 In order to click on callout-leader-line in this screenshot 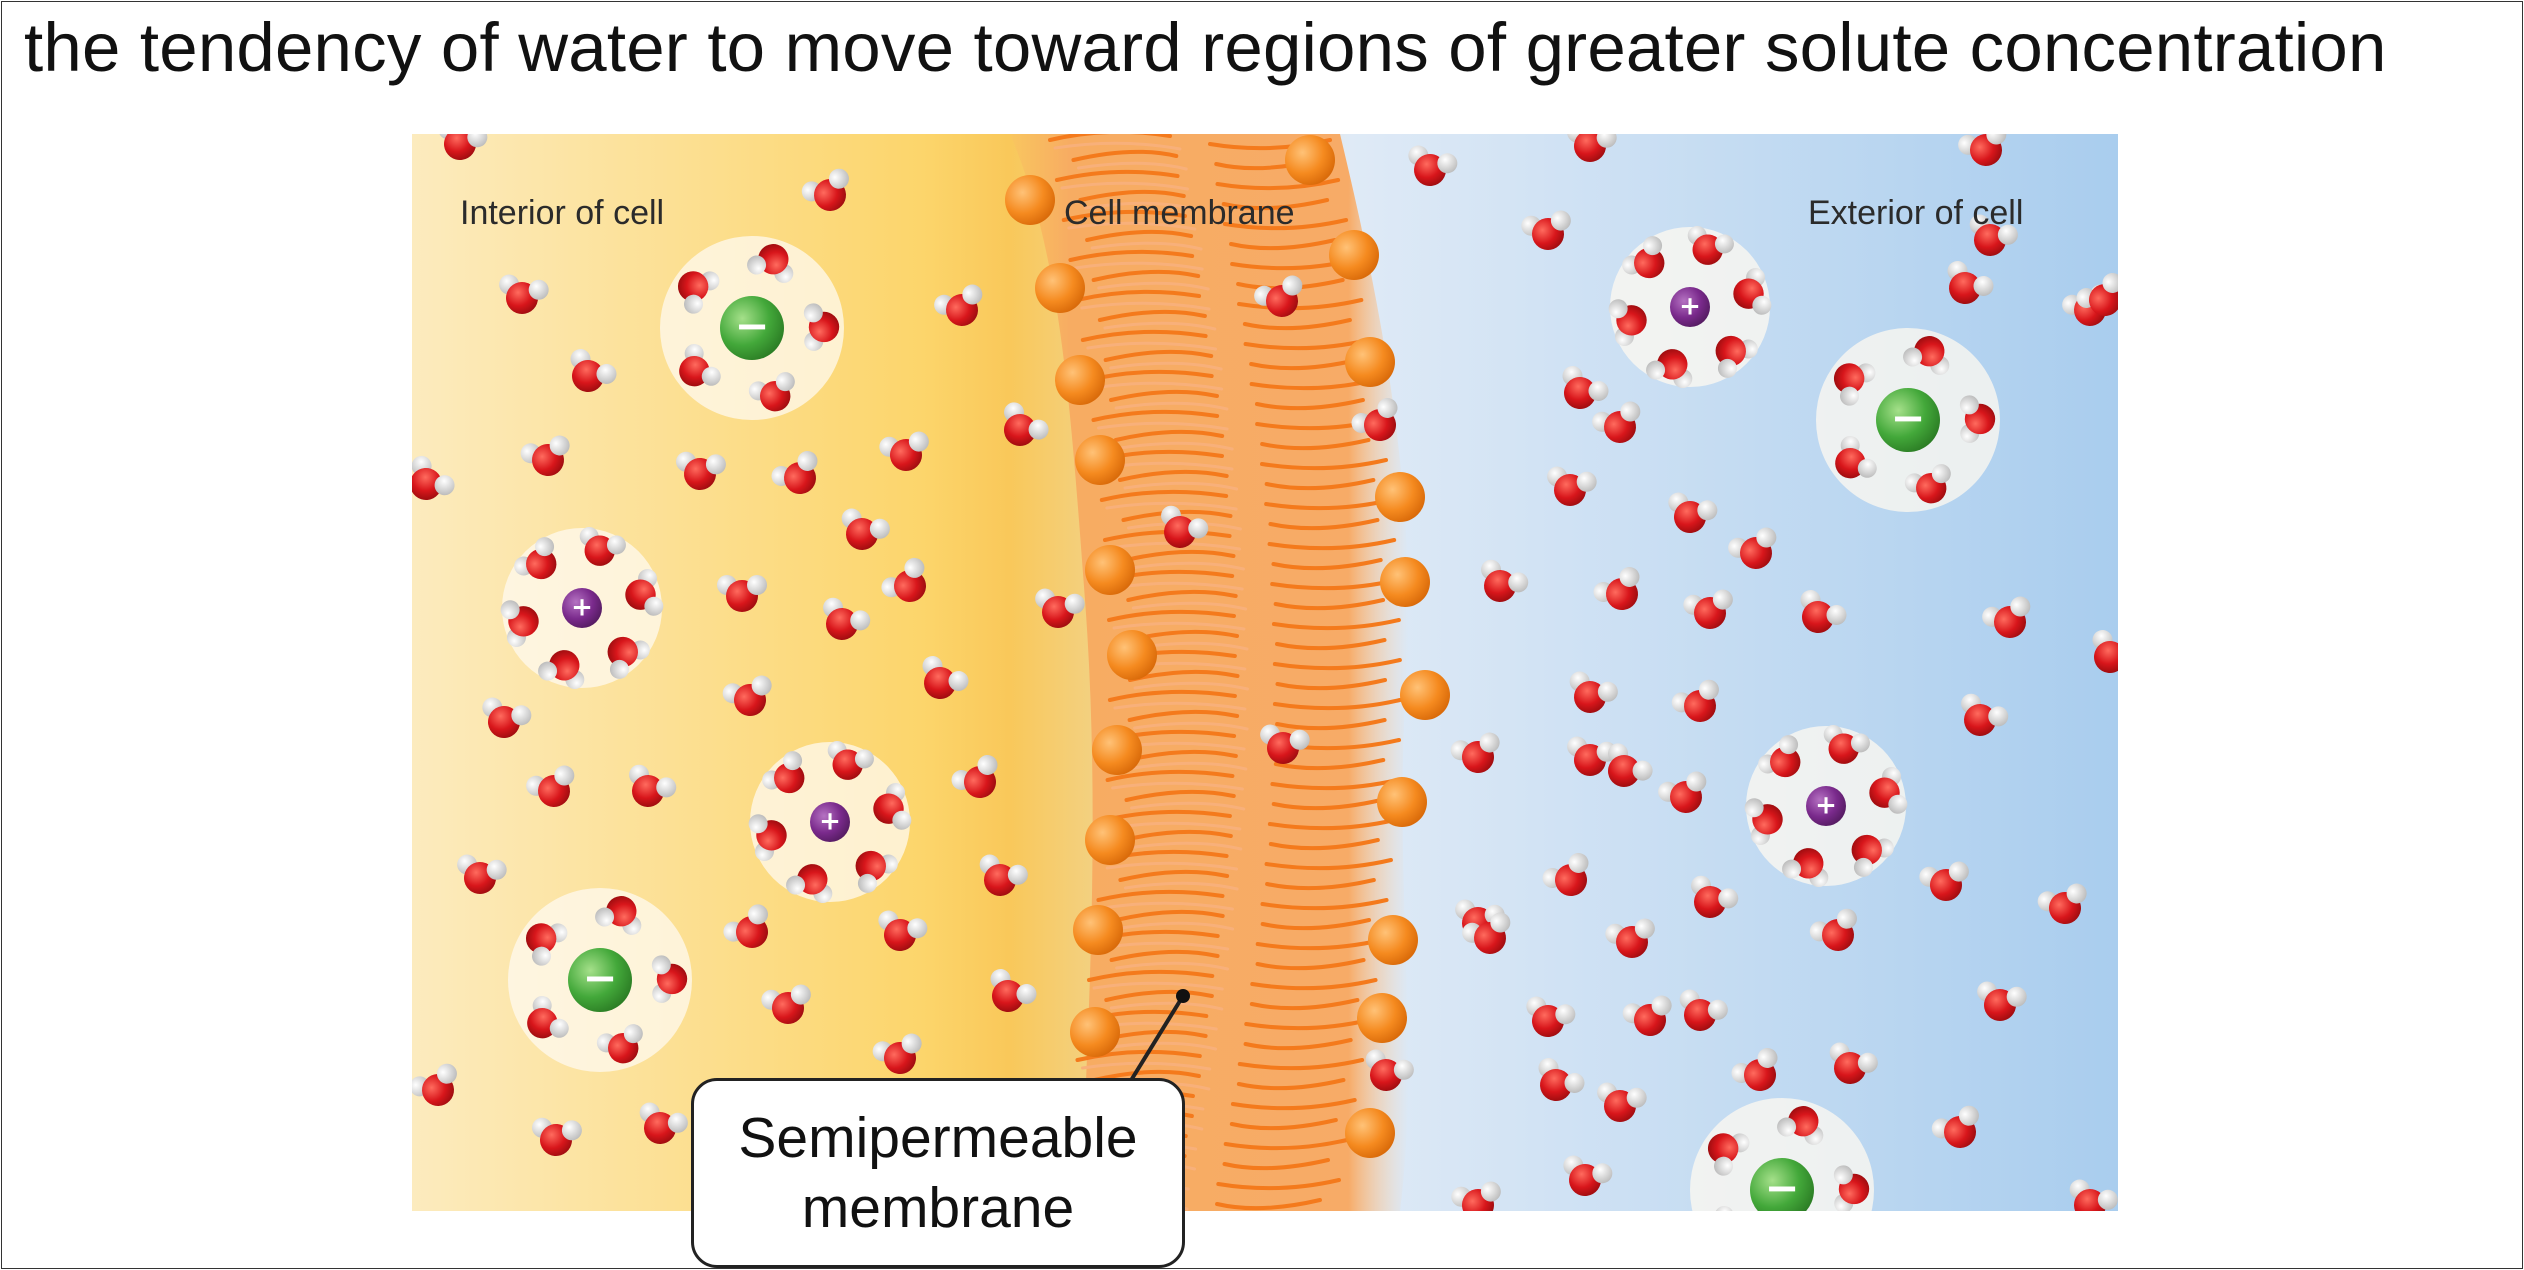, I will do `click(1156, 1039)`.